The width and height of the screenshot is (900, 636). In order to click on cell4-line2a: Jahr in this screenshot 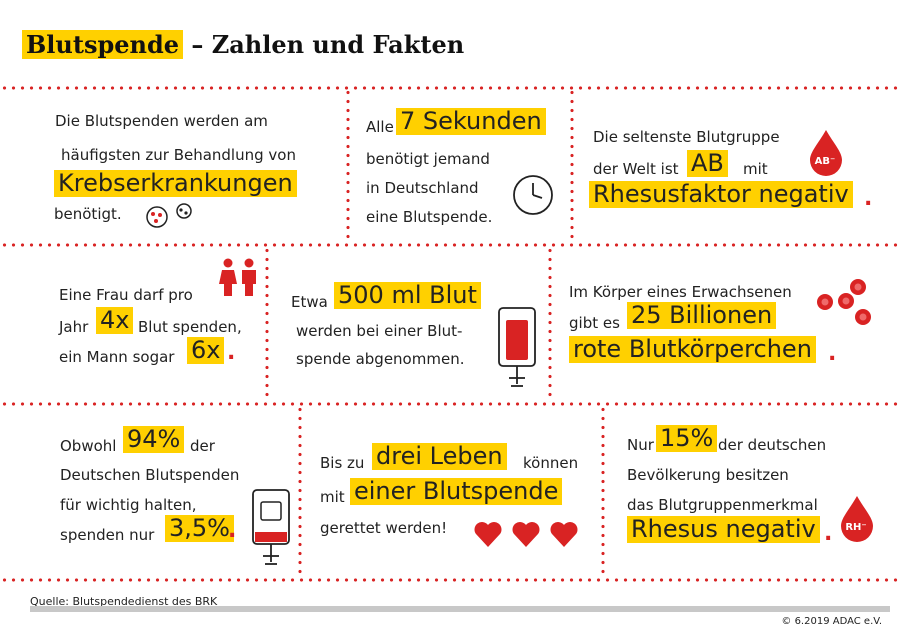, I will do `click(74, 327)`.